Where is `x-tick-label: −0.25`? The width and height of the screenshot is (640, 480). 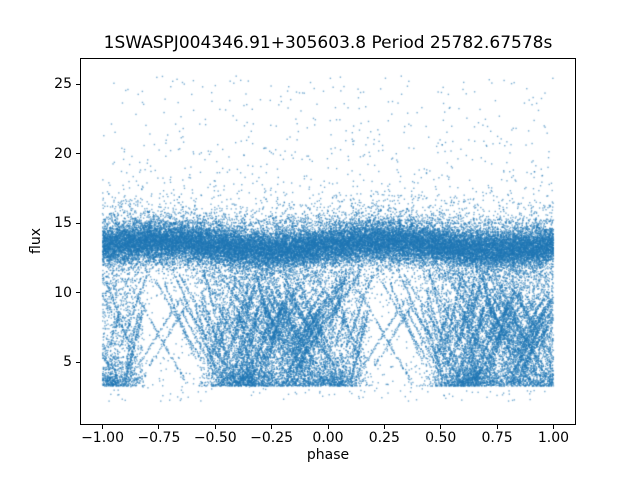 x-tick-label: −0.25 is located at coordinates (272, 438).